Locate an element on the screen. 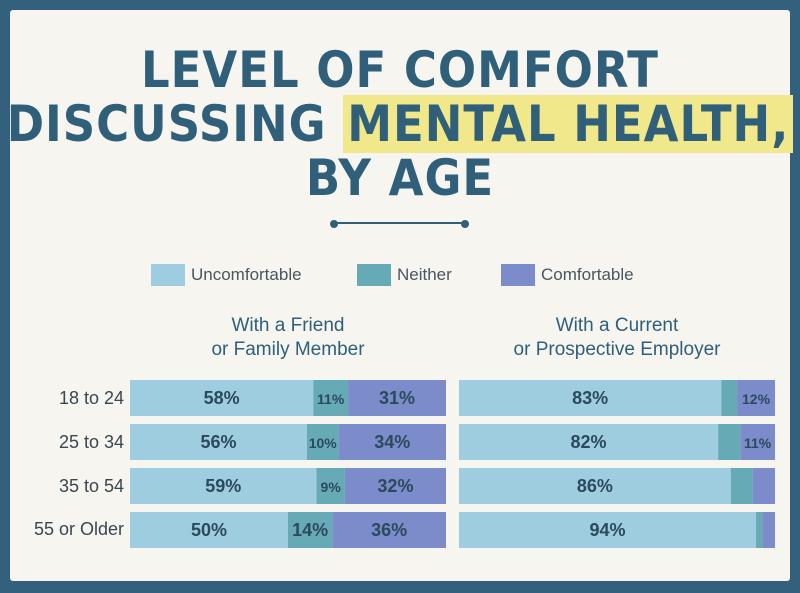 The width and height of the screenshot is (800, 593). bar-label-p1-r1-comfortable: 31% is located at coordinates (397, 398).